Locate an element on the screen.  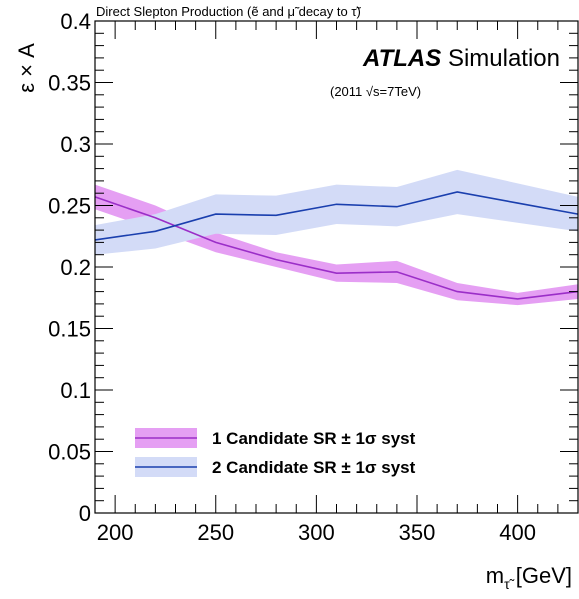
y-tick-label: 0.4 is located at coordinates (75, 21).